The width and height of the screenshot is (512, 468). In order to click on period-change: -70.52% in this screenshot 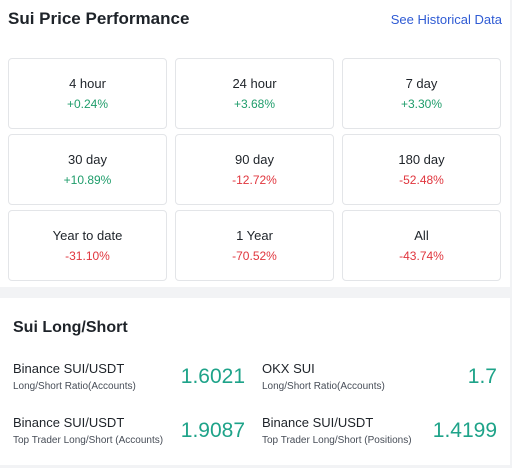, I will do `click(254, 256)`.